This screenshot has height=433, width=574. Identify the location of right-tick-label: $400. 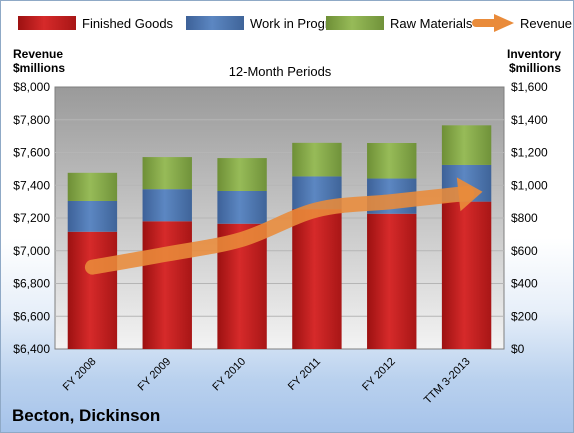
(524, 284).